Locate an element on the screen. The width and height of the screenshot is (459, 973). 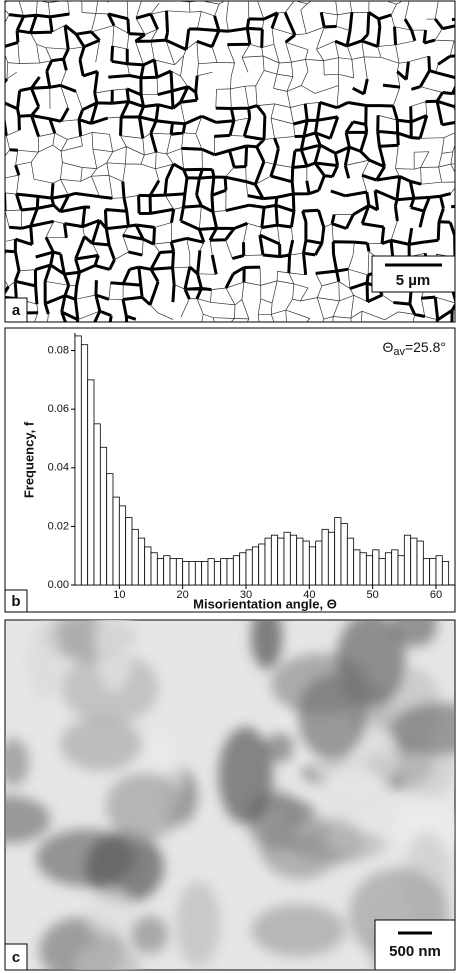
annotation-subscript: av is located at coordinates (399, 352).